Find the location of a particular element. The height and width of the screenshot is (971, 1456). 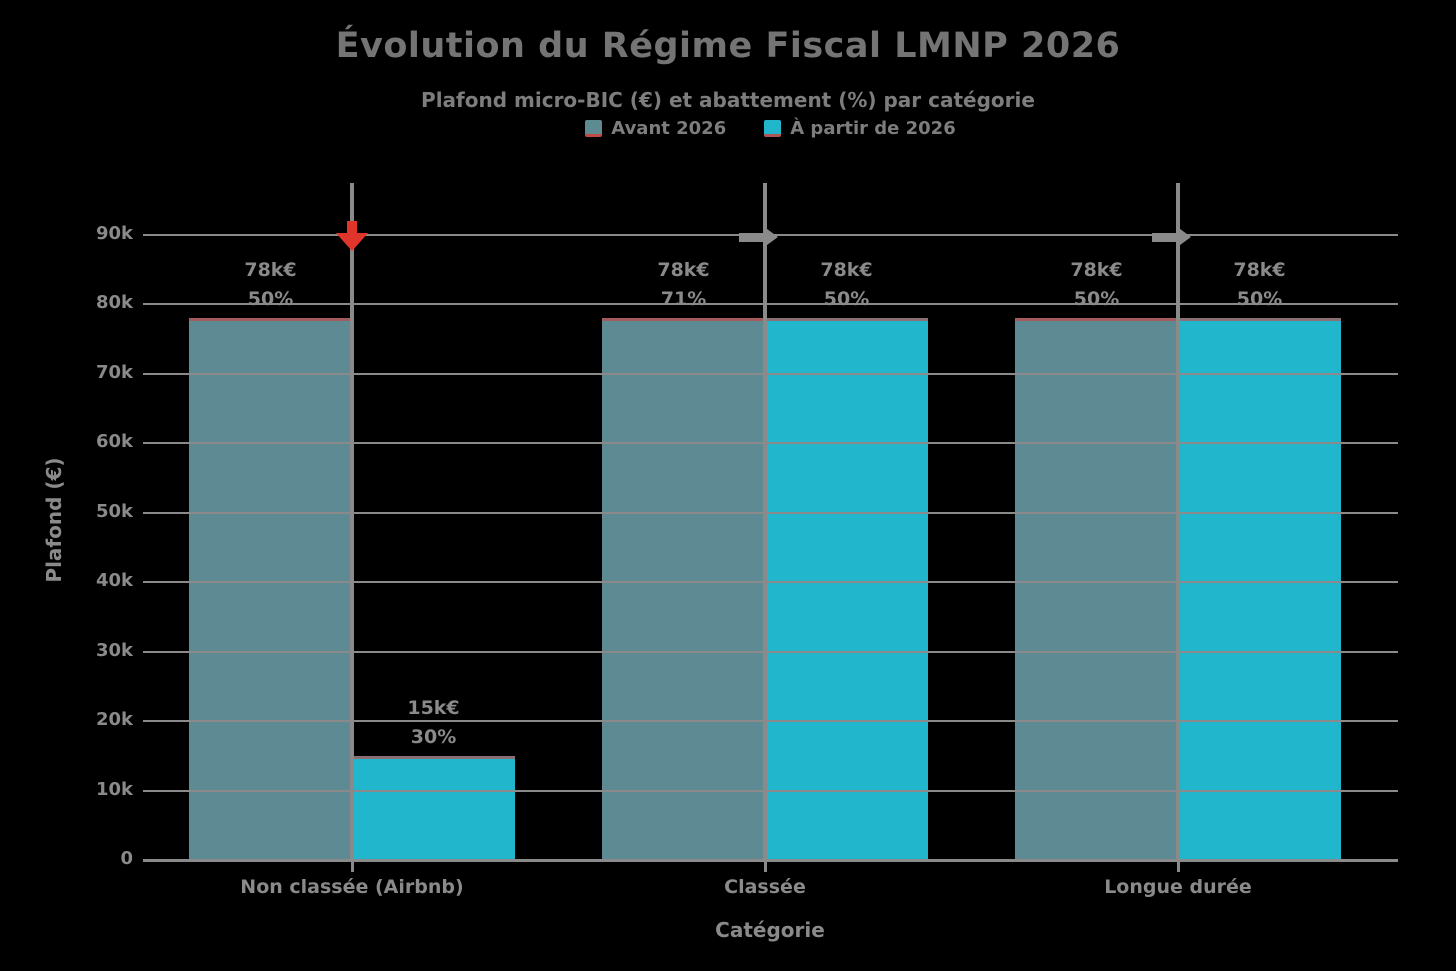

y-tick-label: 10k is located at coordinates (114, 789).